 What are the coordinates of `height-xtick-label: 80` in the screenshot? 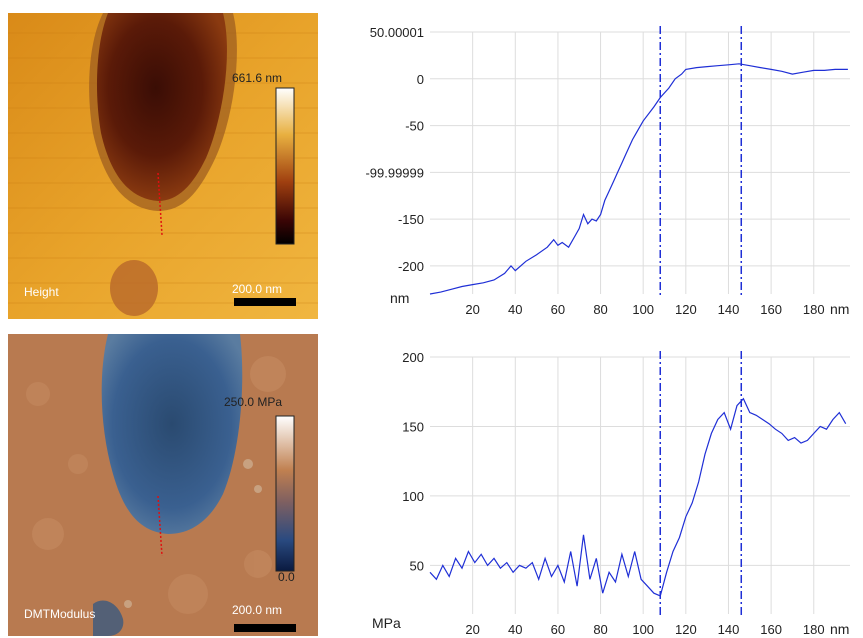 It's located at (600, 309).